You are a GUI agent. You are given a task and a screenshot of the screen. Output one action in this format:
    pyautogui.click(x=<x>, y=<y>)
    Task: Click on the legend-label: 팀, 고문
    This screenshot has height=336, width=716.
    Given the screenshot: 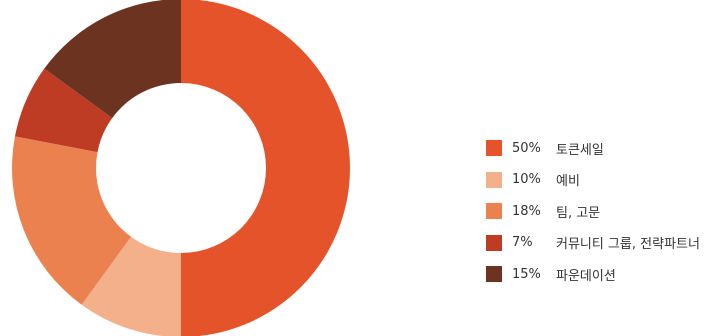 What is the action you would take?
    pyautogui.click(x=578, y=213)
    